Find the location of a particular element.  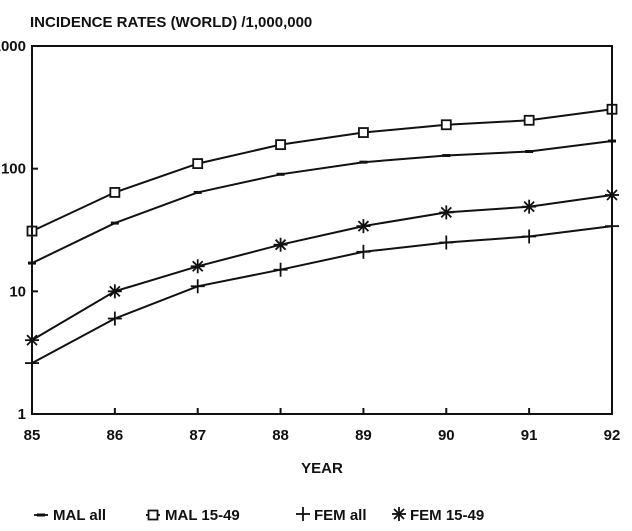

legend-item-fem-15-49: FEM 15-49 is located at coordinates (438, 515).